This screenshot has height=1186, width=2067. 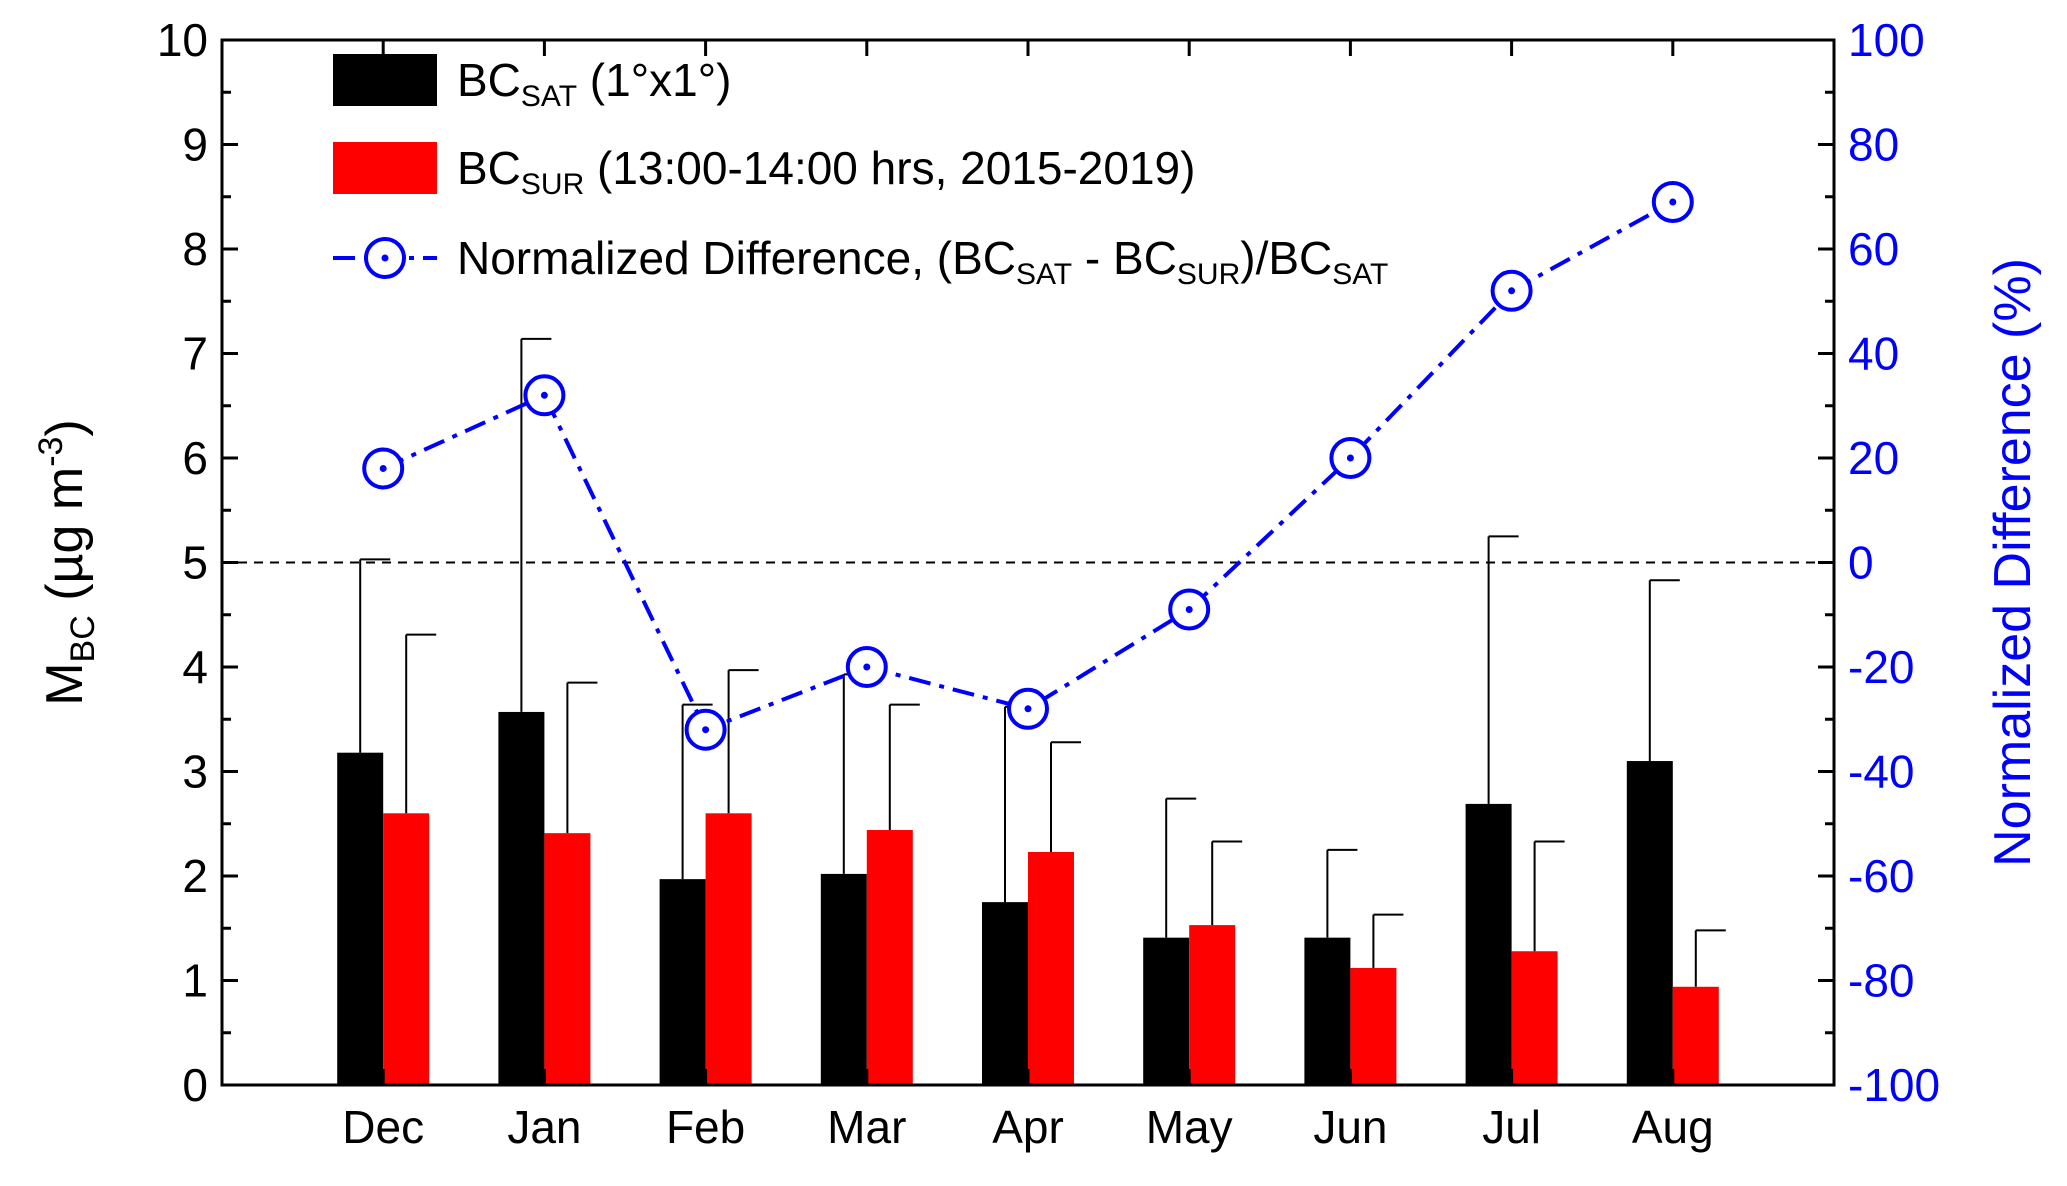 I want to click on legend-label-bc-sat: BCSAT (1°x1°), so click(x=594, y=83).